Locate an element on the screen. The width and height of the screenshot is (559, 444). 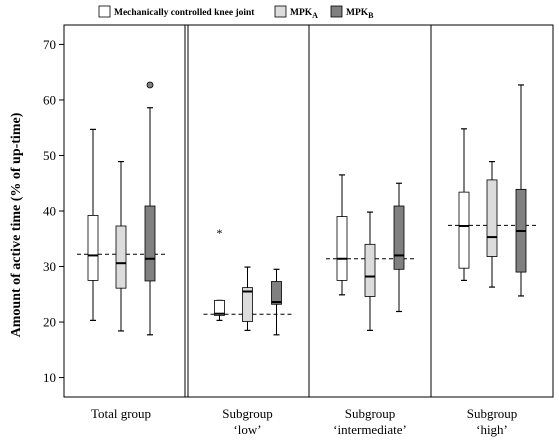
category-label-line: Total group is located at coordinates (121, 413).